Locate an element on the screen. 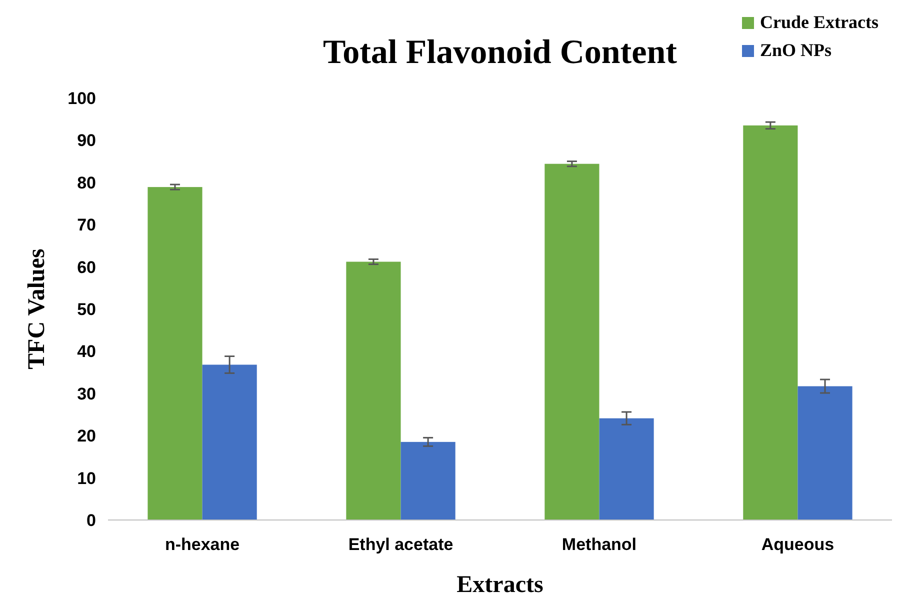  x-axis-title: Extracts is located at coordinates (500, 585).